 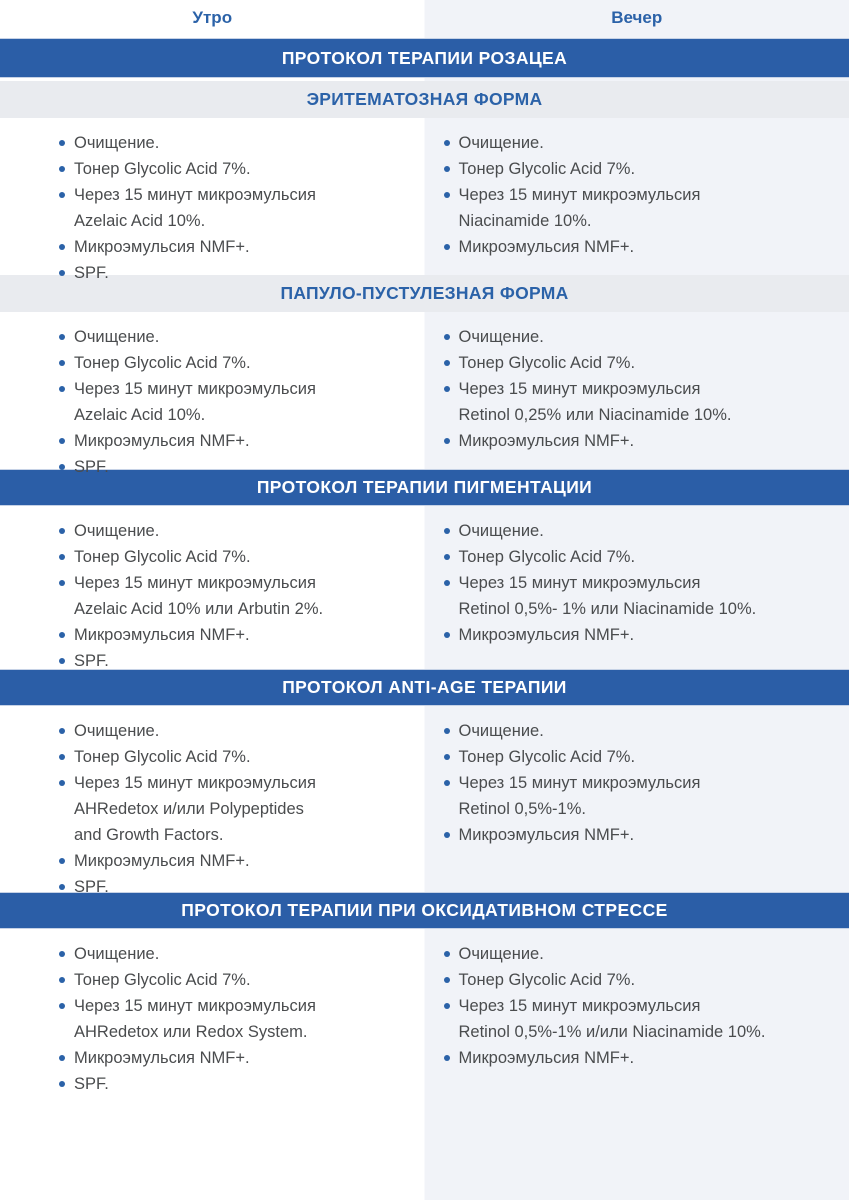 I want to click on section-title-anti-age: ПРОТОКОЛ ANTI-AGE ТЕРАПИИ, so click(x=424, y=687).